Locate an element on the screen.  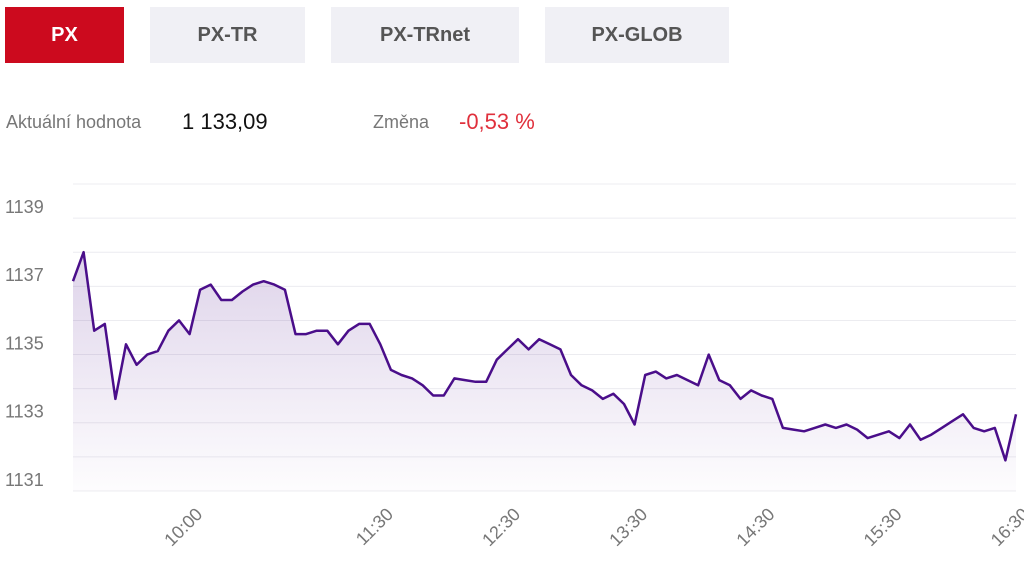
x-tick-label: 10:00 is located at coordinates (183, 527).